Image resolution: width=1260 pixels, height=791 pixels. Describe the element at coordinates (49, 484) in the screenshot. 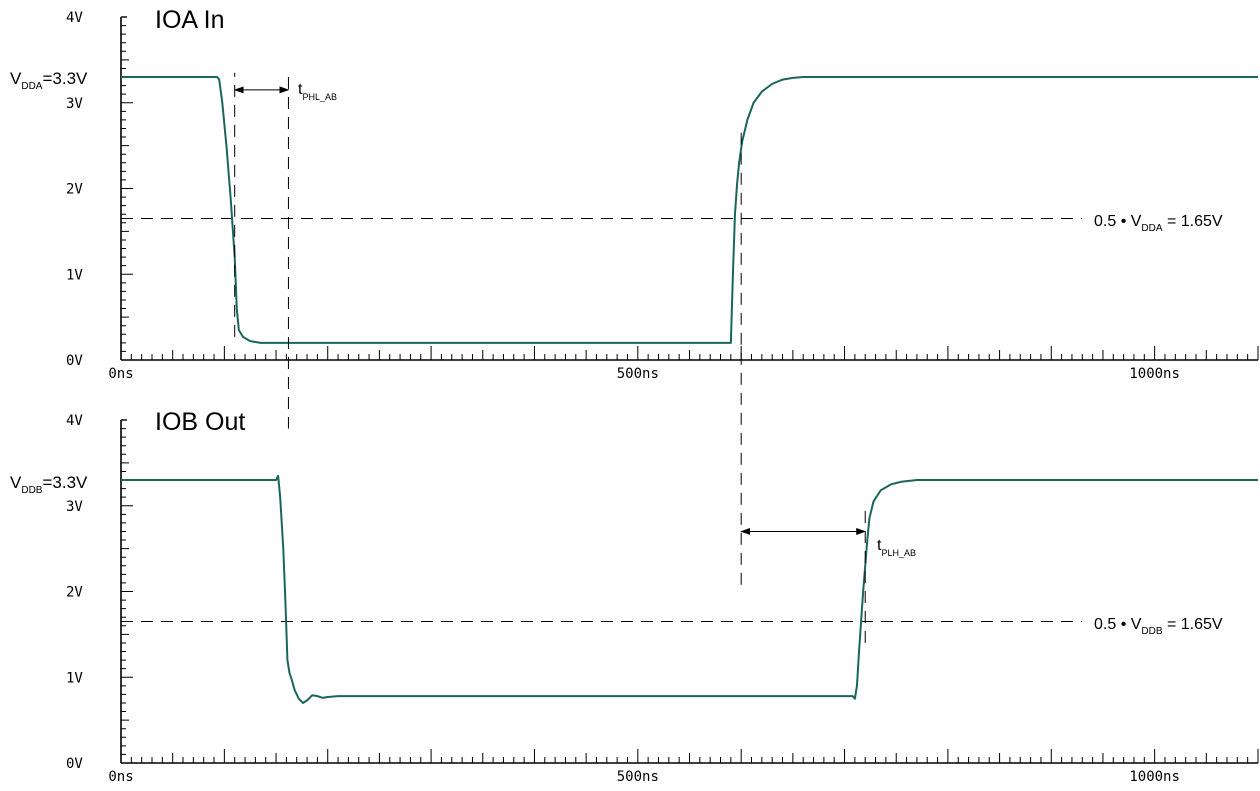

I see `supply-level-label: VDDB=3.3V` at that location.